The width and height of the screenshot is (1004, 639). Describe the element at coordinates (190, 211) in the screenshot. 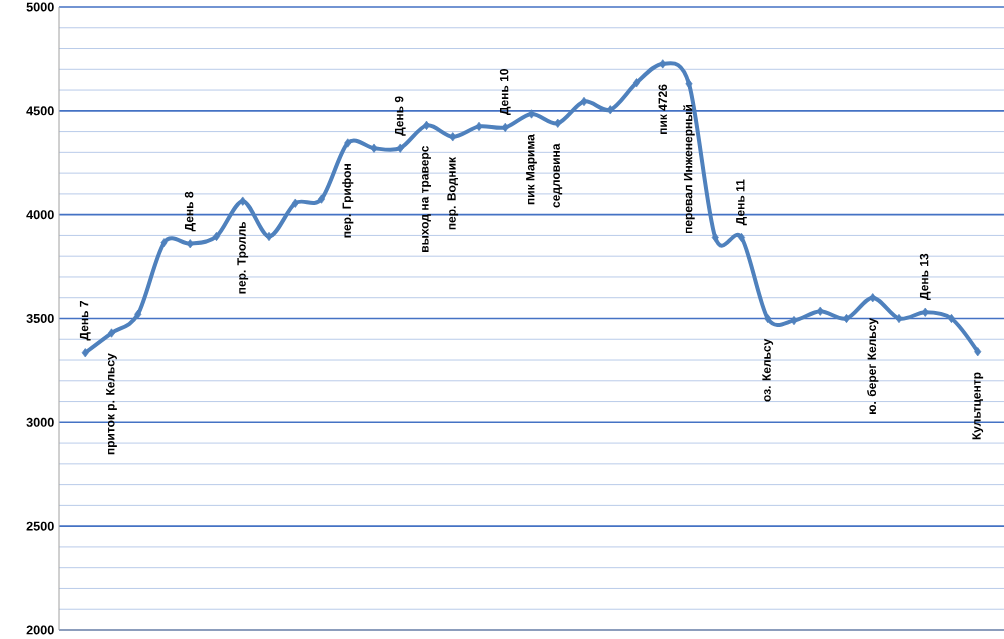

I see `data-label: День 8` at that location.